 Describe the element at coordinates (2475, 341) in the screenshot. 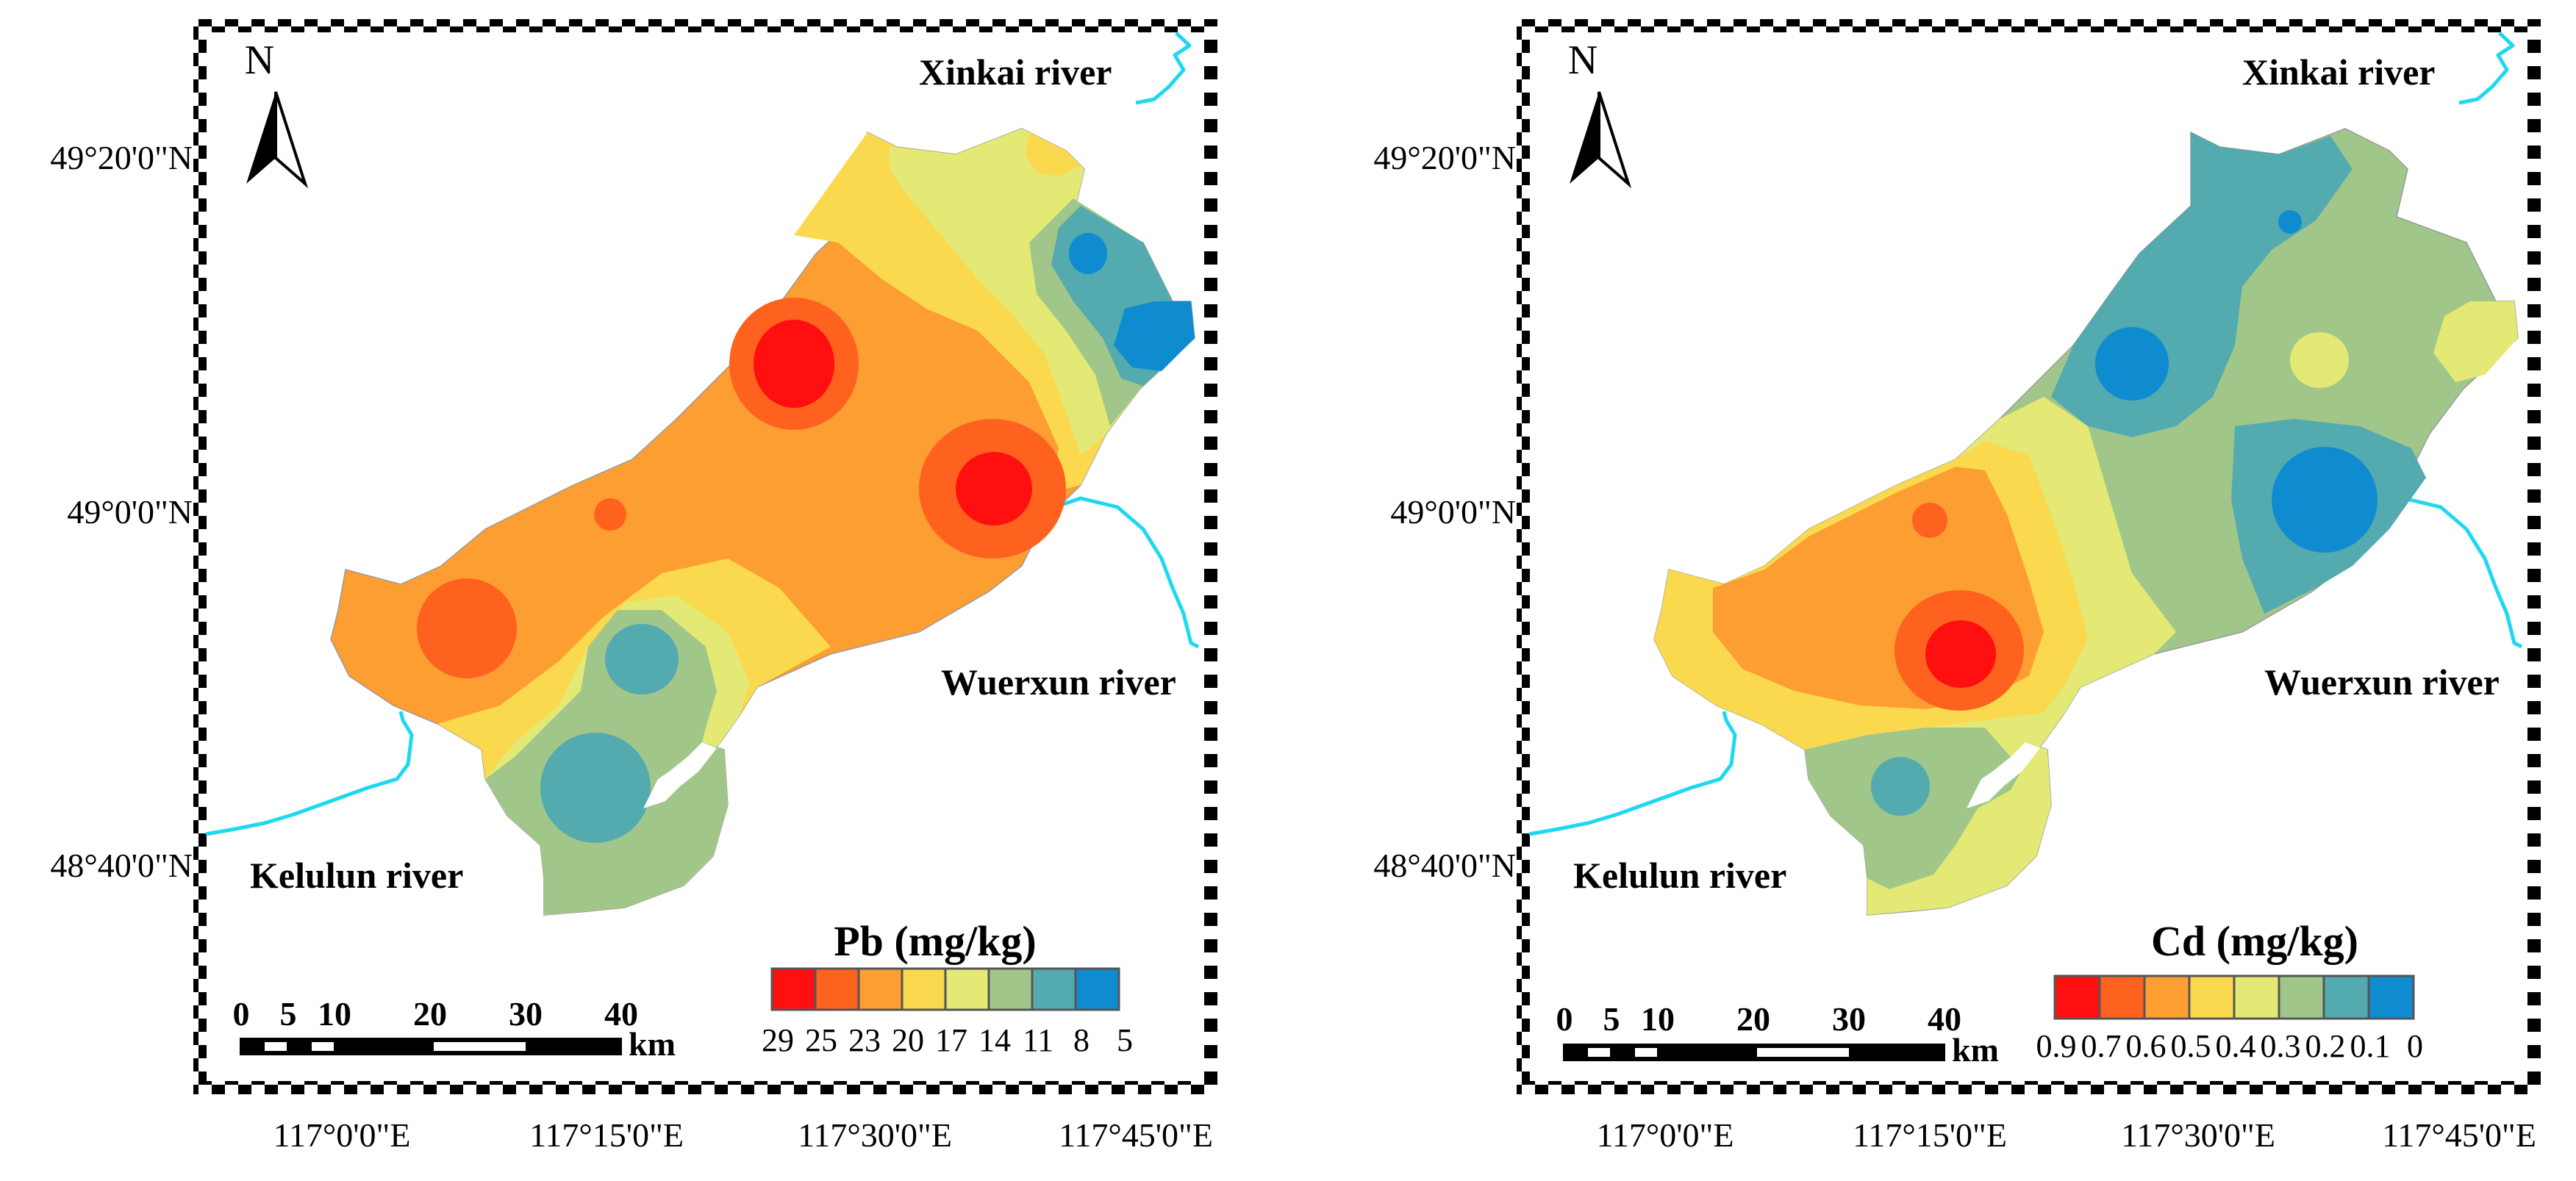

I see `cd-class-0.3-0.4-east` at that location.